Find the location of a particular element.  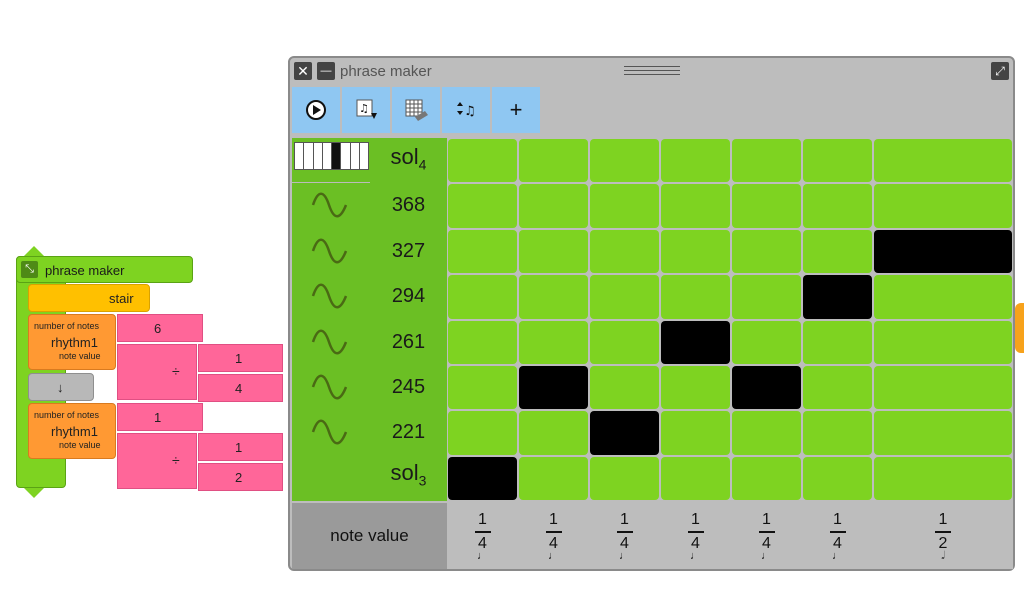

rhythm-block-2: number of notes rhythm1 note value is located at coordinates (72, 431).